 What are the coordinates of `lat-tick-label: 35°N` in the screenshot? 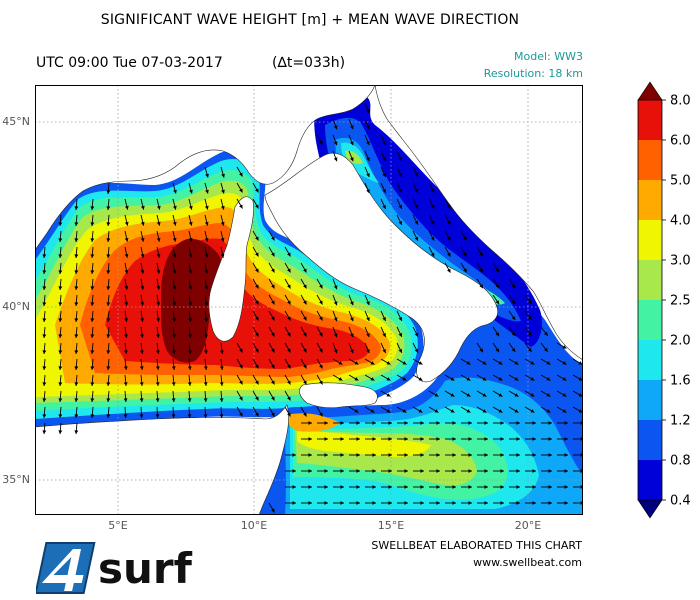 It's located at (16, 479).